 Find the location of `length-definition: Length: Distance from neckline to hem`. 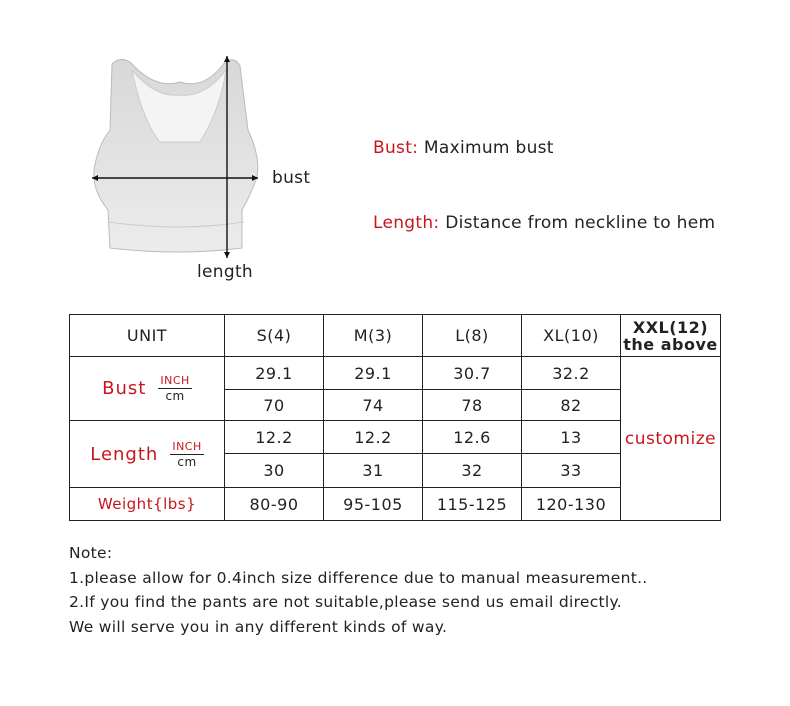

length-definition: Length: Distance from neckline to hem is located at coordinates (544, 223).